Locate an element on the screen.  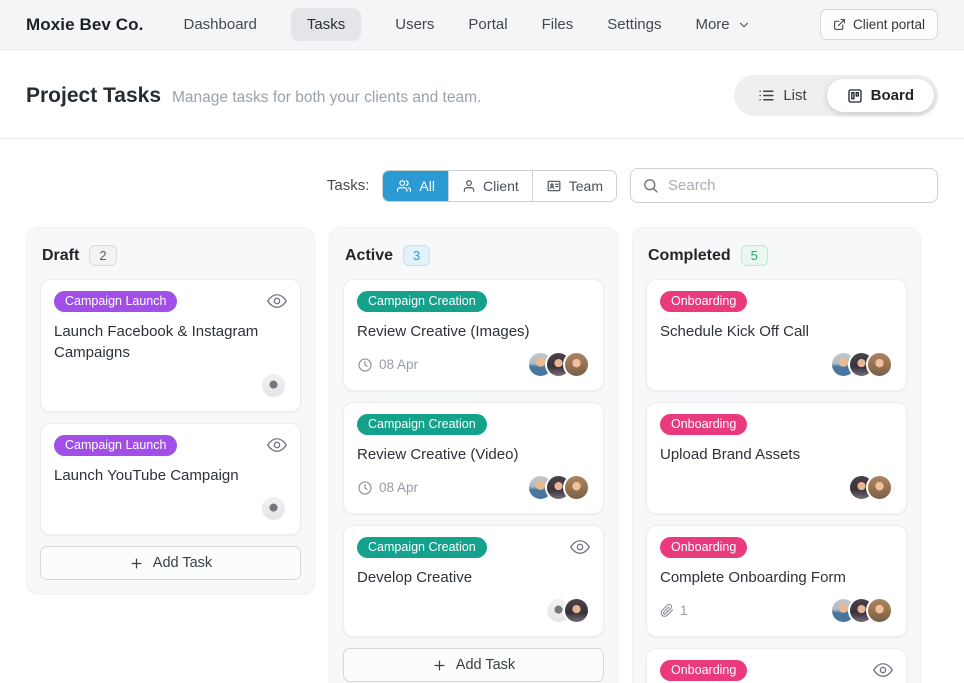
column-count-badge: 5 is located at coordinates (754, 255).